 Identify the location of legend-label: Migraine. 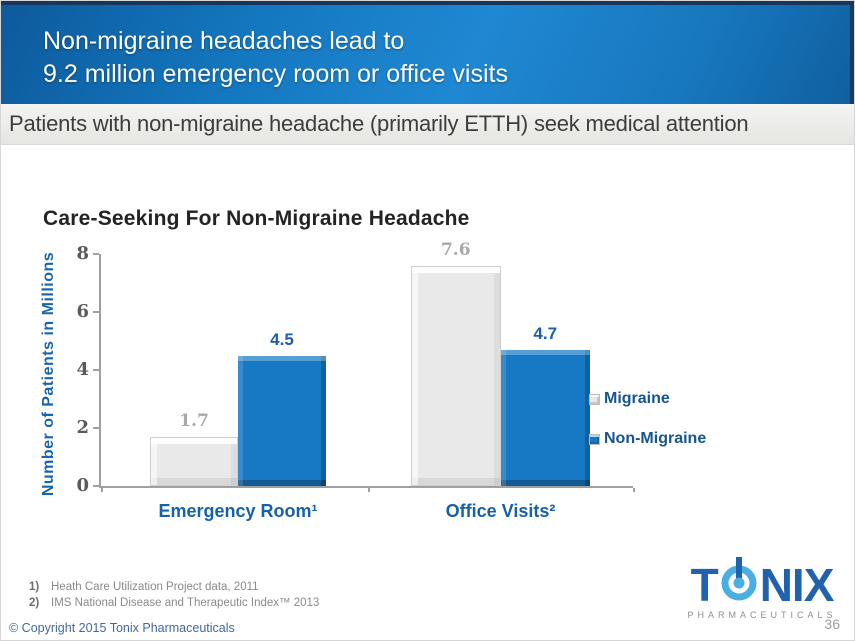
(637, 398).